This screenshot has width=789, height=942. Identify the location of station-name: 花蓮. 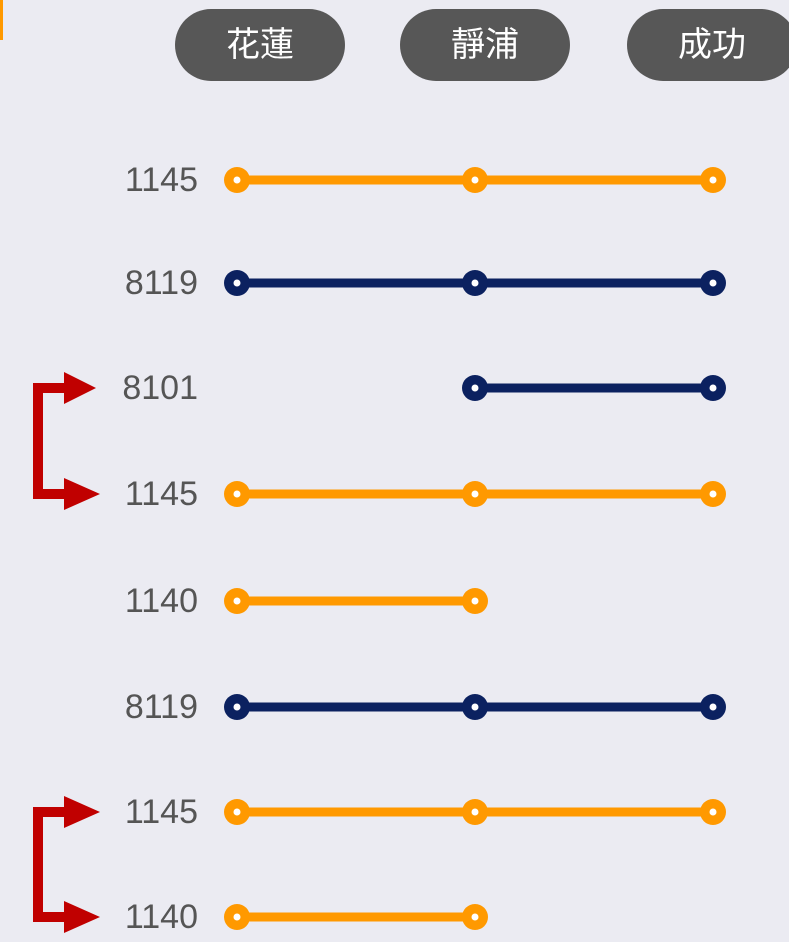
(260, 45).